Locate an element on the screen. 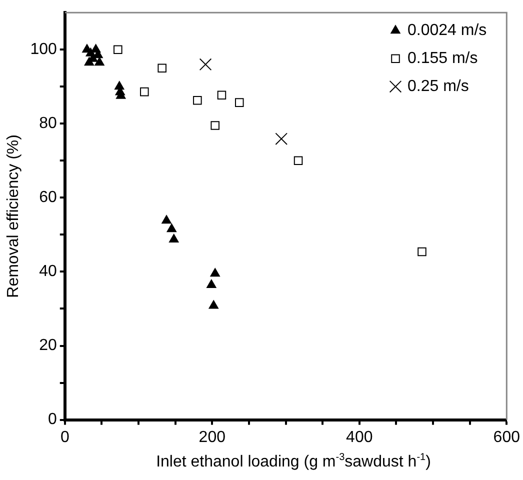  x-tick-label: 200 is located at coordinates (212, 437).